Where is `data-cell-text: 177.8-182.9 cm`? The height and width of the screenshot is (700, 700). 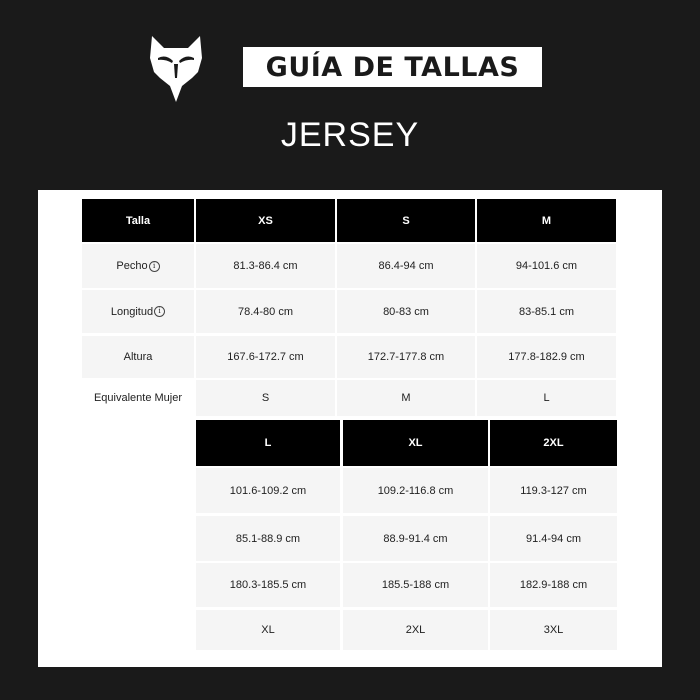 data-cell-text: 177.8-182.9 cm is located at coordinates (546, 357).